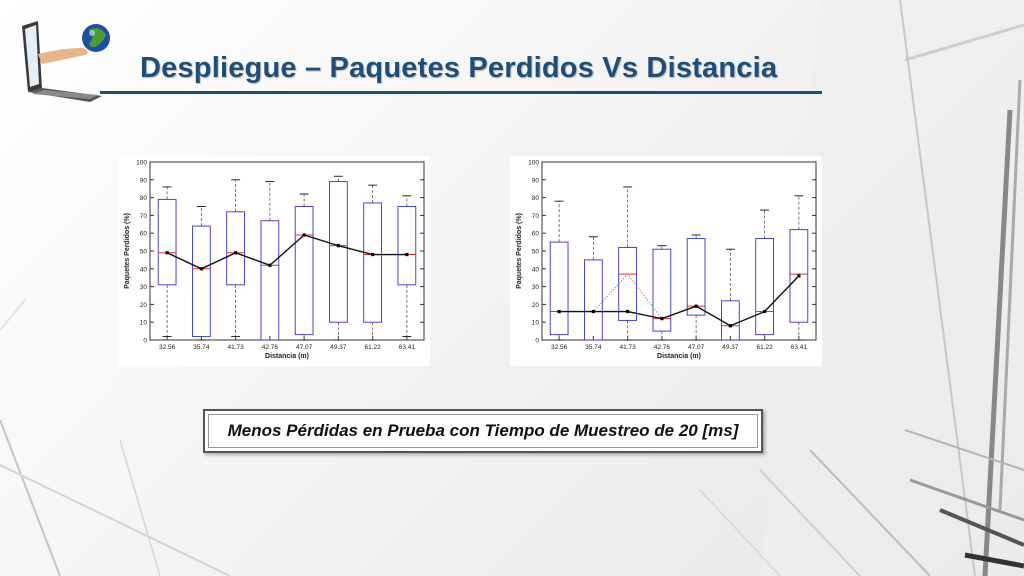 The height and width of the screenshot is (576, 1024). What do you see at coordinates (66, 61) in the screenshot?
I see `laptop-hand-globe-icon` at bounding box center [66, 61].